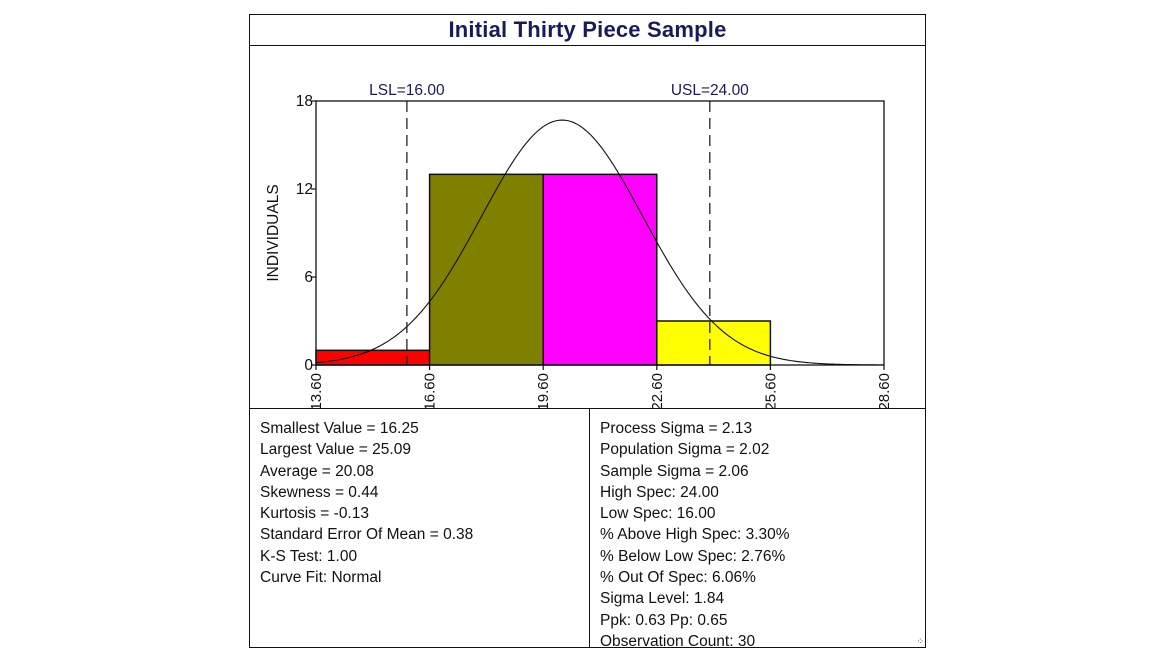 The image size is (1170, 658). I want to click on x-tick-label: 13.60, so click(316, 390).